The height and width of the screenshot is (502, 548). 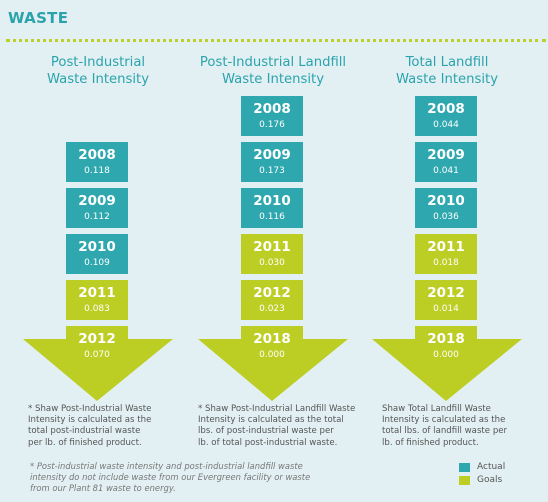 I want to click on year-box-2009: 2009 0.041, so click(x=446, y=162).